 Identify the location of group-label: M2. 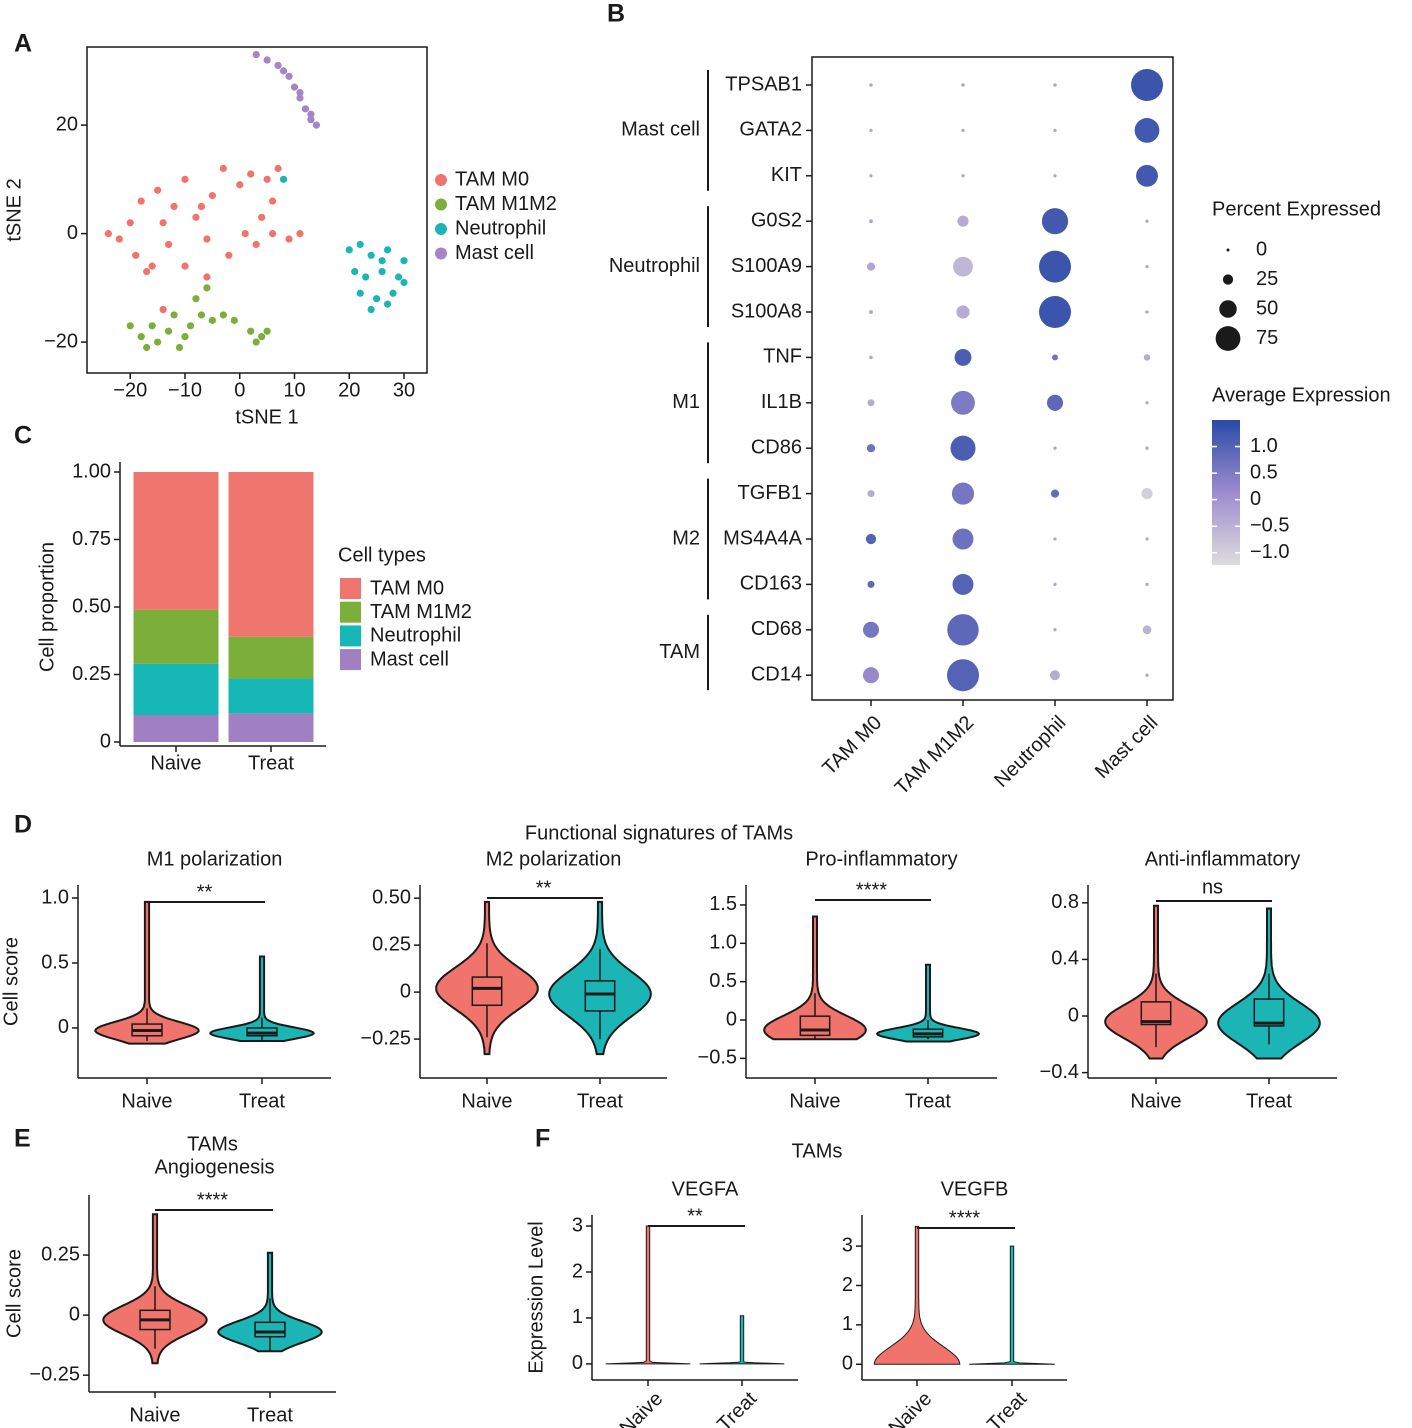
(686, 538).